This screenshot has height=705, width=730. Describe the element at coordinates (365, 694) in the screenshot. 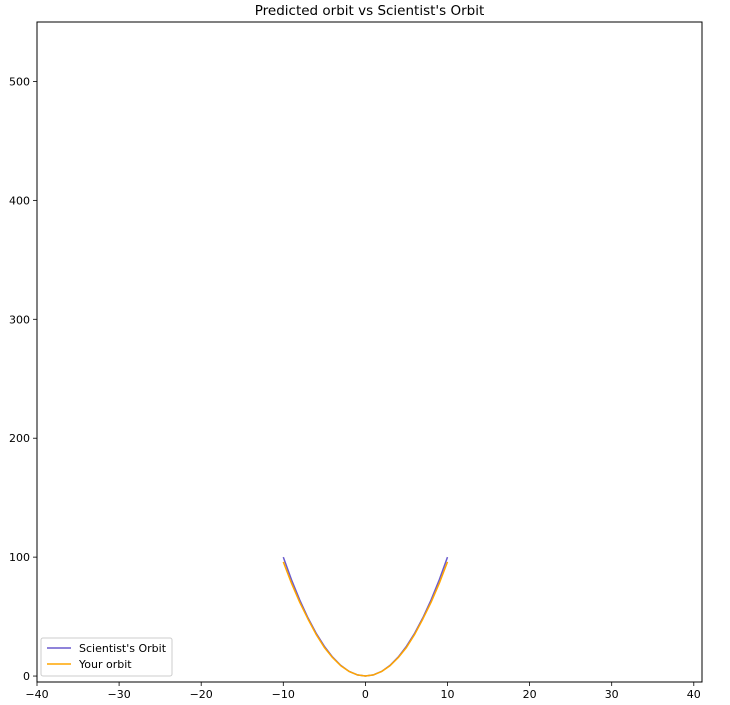

I see `x-tick-label: 0` at that location.